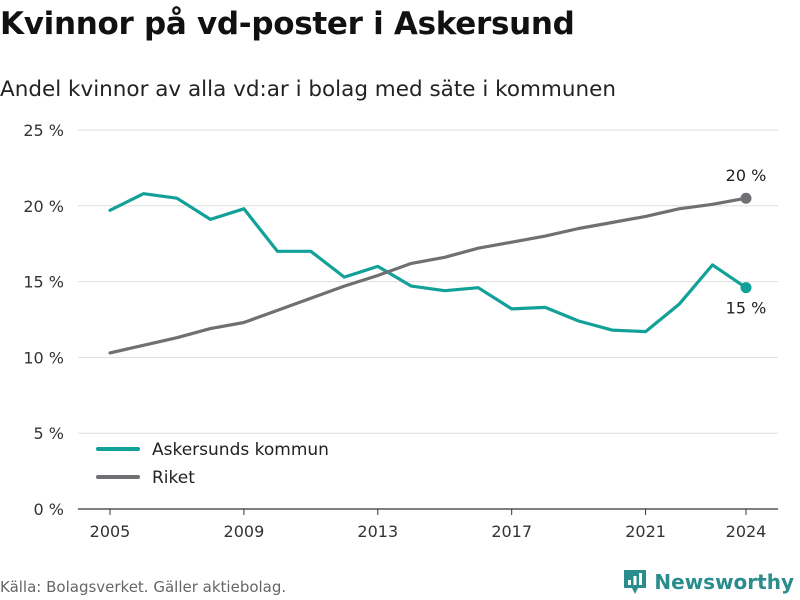 Image resolution: width=800 pixels, height=600 pixels. Describe the element at coordinates (43, 206) in the screenshot. I see `y-tick-label: 20 %` at that location.